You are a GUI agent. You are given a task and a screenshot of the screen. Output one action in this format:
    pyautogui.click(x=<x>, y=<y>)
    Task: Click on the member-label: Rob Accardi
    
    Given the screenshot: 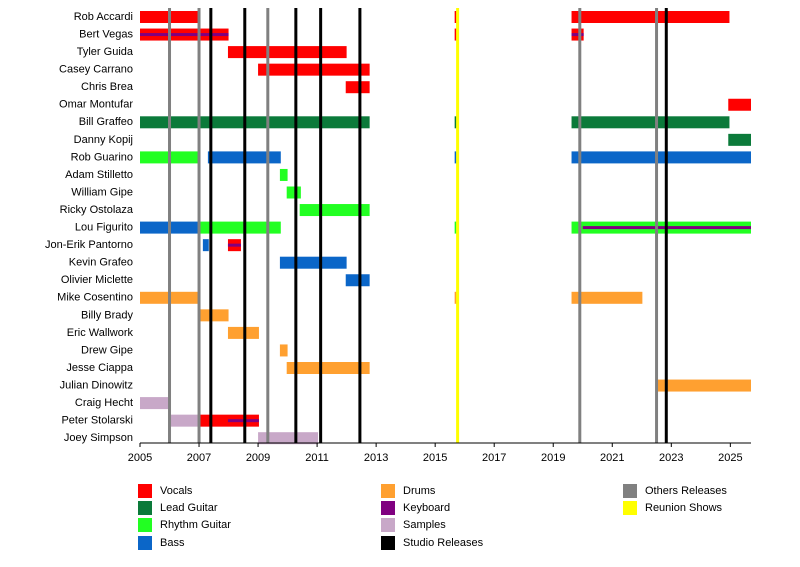 What is the action you would take?
    pyautogui.click(x=103, y=17)
    